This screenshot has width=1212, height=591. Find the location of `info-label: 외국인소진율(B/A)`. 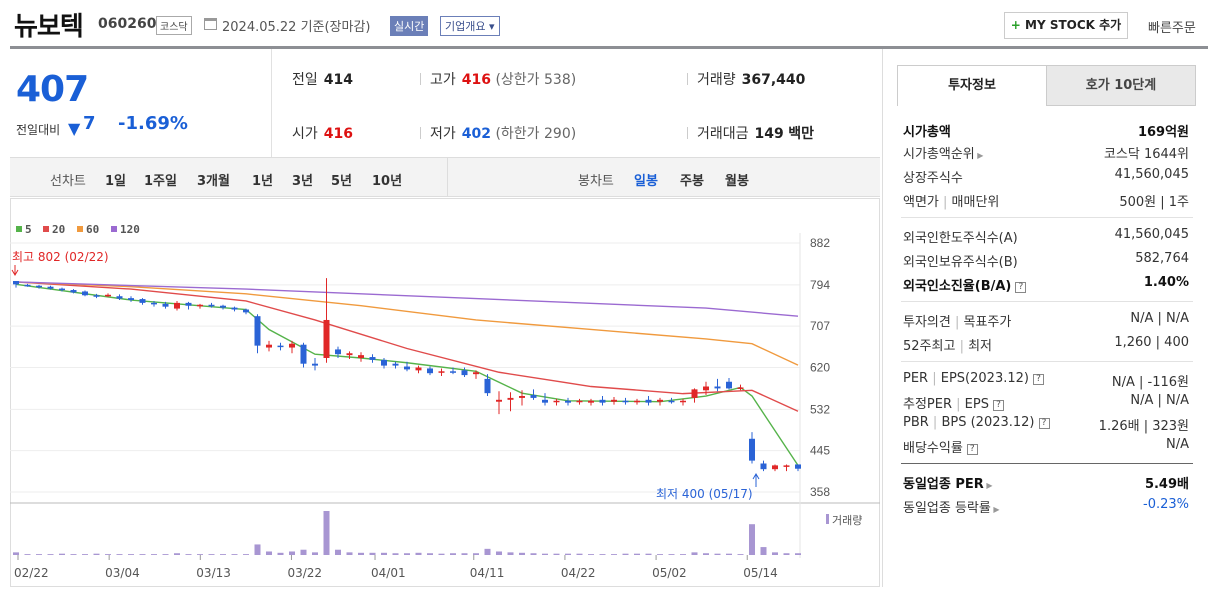

info-label: 외국인소진율(B/A) is located at coordinates (957, 286).